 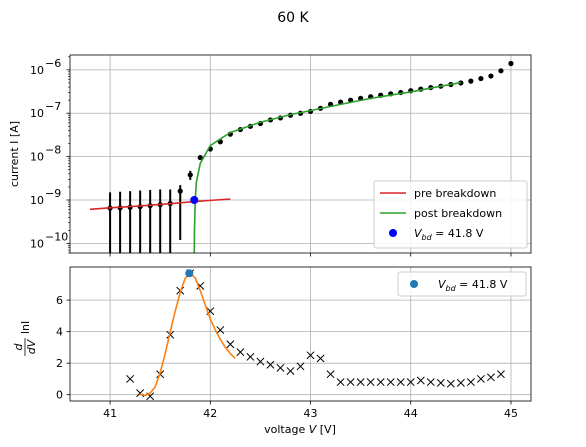 What do you see at coordinates (31, 346) in the screenshot?
I see `ylabel-frac-den: dV` at bounding box center [31, 346].